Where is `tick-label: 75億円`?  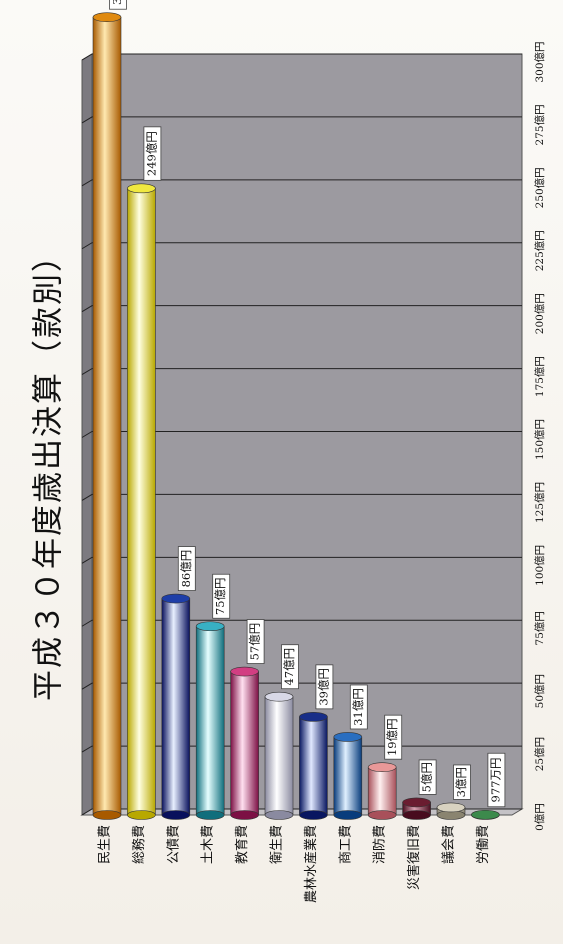 tick-label: 75億円 is located at coordinates (539, 628).